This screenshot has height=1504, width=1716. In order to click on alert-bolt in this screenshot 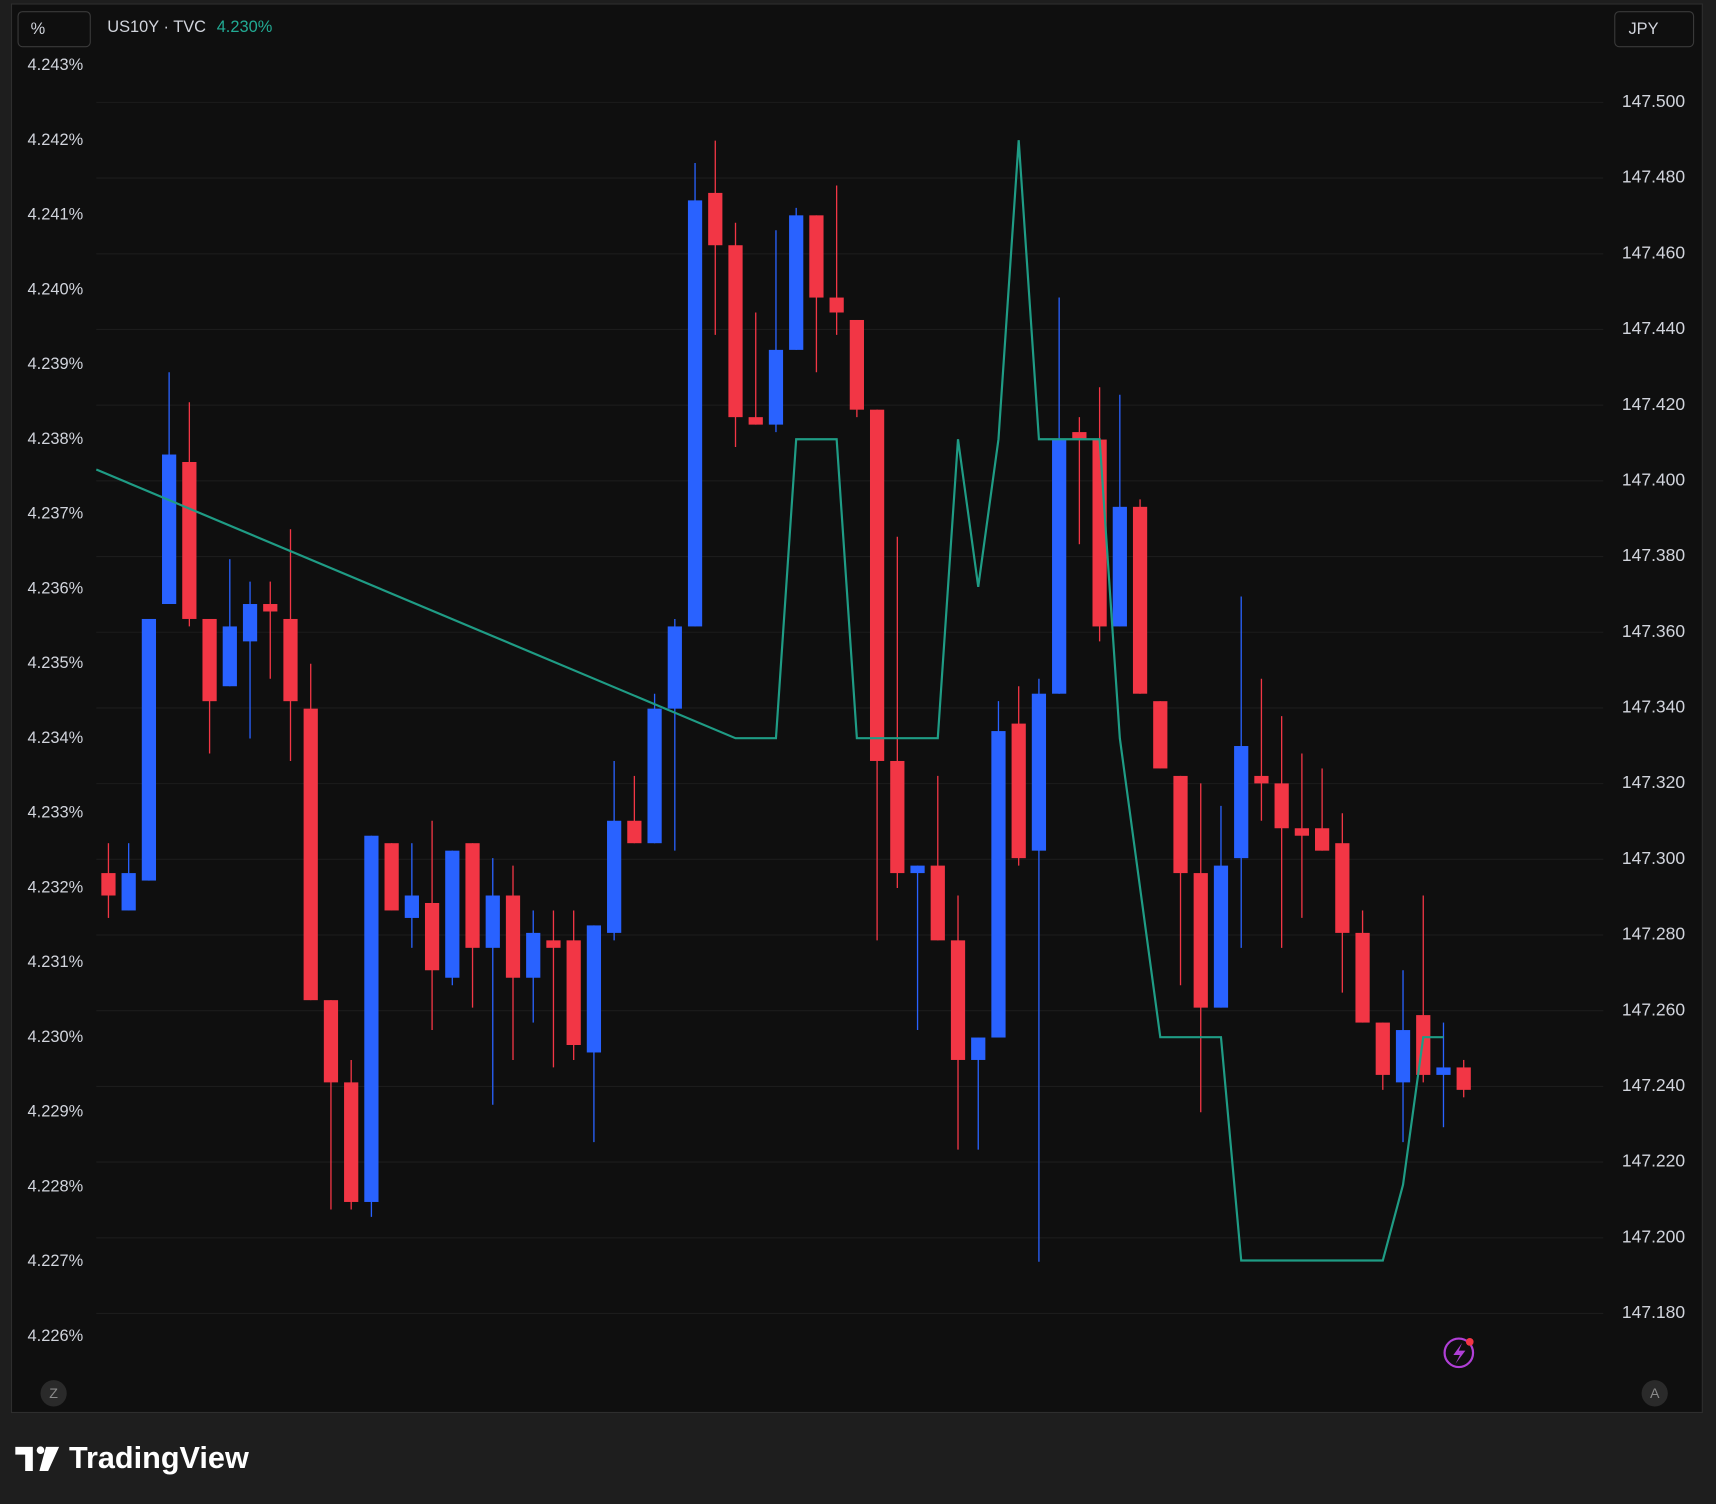, I will do `click(1459, 1353)`.